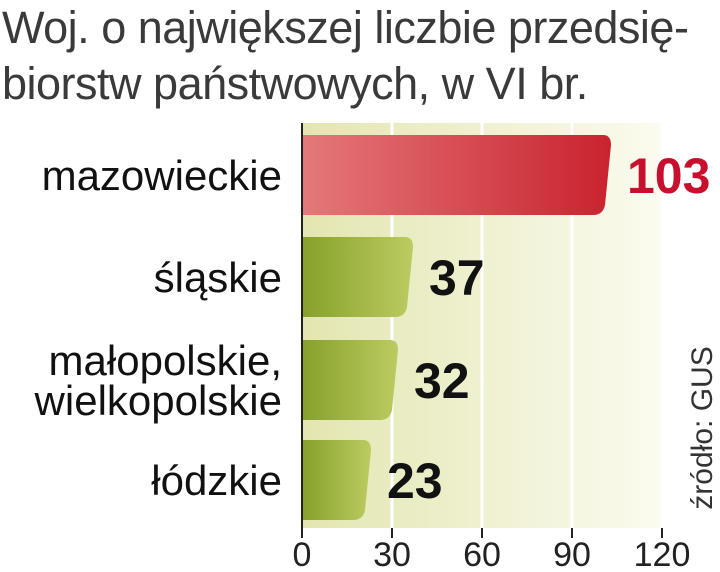  I want to click on category-label: mazowieckie, so click(162, 175).